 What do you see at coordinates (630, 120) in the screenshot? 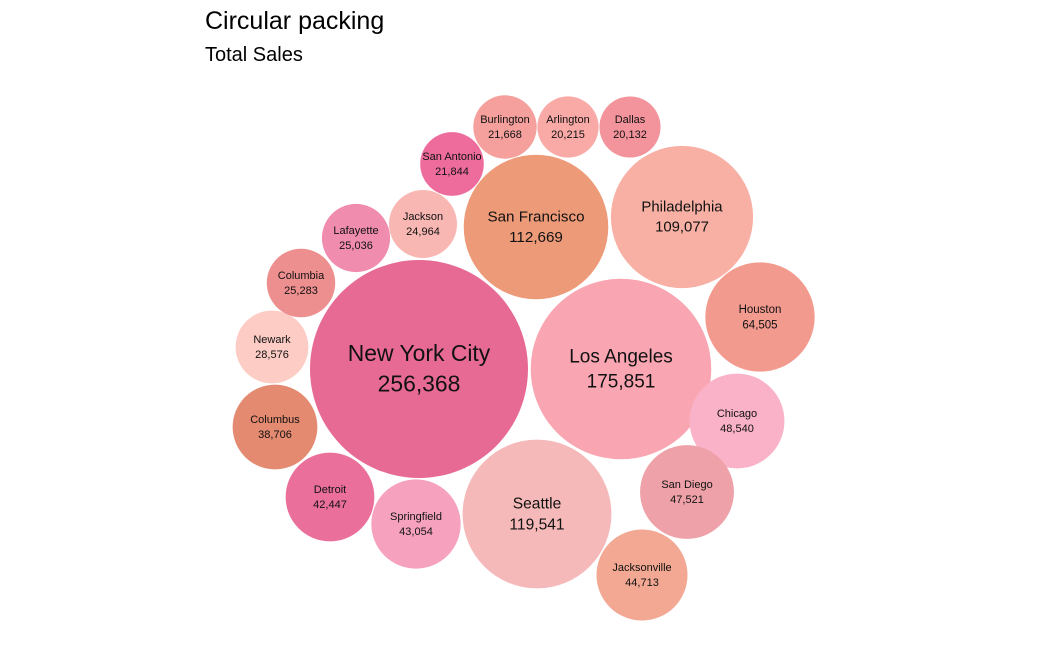
I see `bubble-name-label: Dallas` at bounding box center [630, 120].